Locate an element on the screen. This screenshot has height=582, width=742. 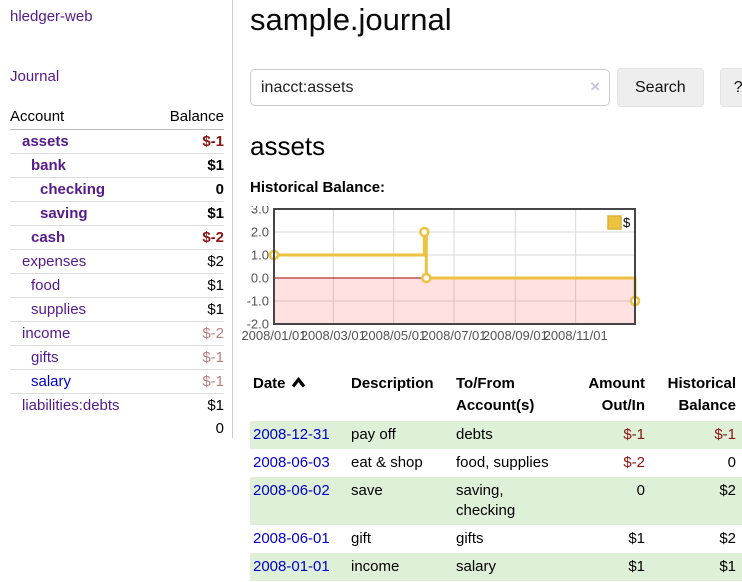
account-row-supplies: supplies $1 is located at coordinates (117, 309).